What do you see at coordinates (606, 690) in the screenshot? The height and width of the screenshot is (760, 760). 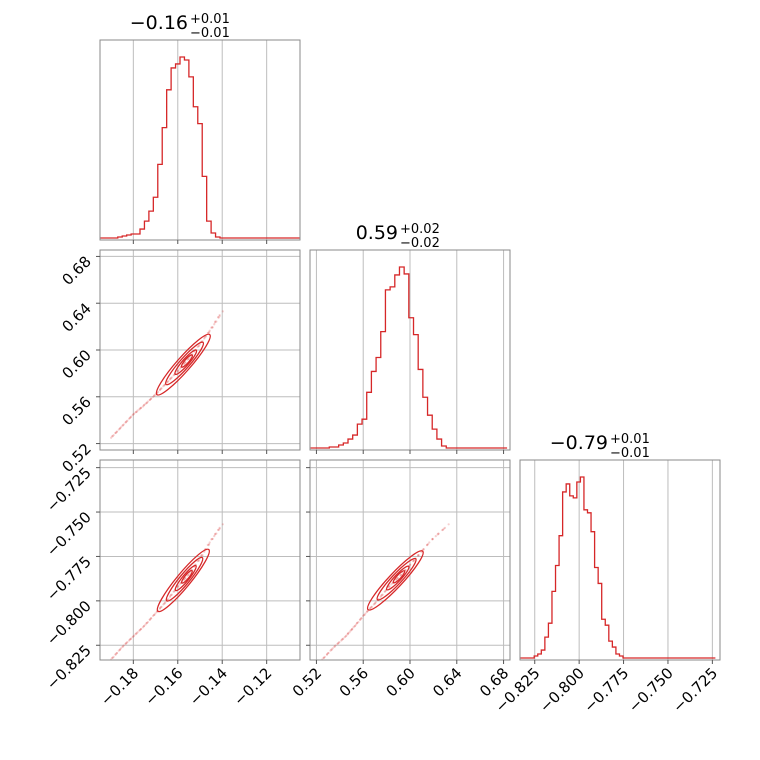 I see `x-tick-label: −0.775` at bounding box center [606, 690].